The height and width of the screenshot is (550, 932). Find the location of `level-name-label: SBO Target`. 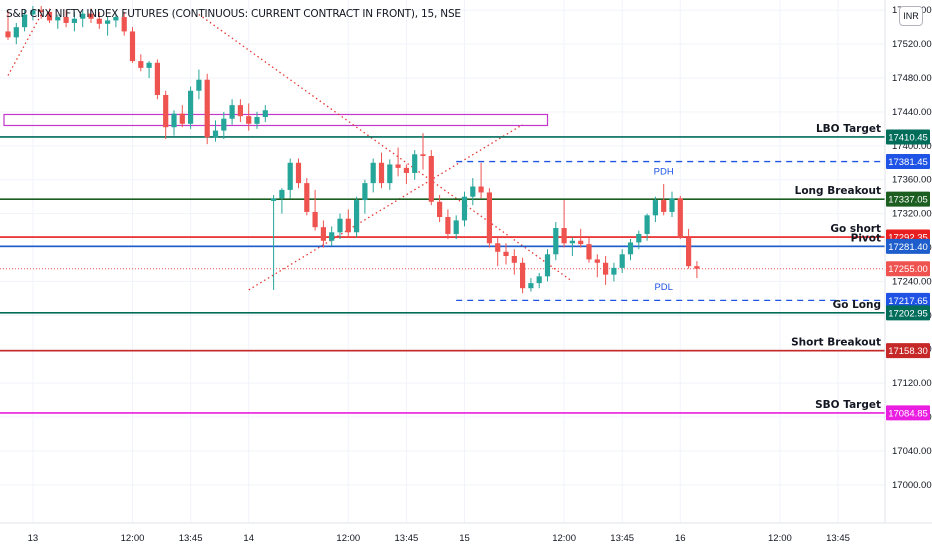

level-name-label: SBO Target is located at coordinates (848, 405).